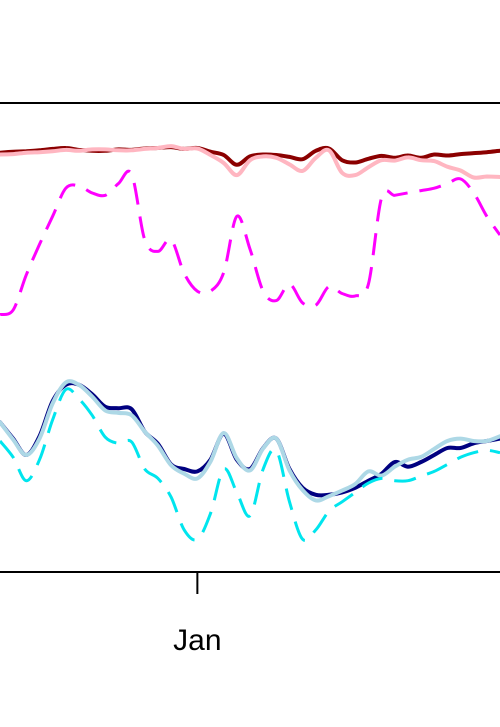  I want to click on x-tick-label: Jan, so click(197, 640).